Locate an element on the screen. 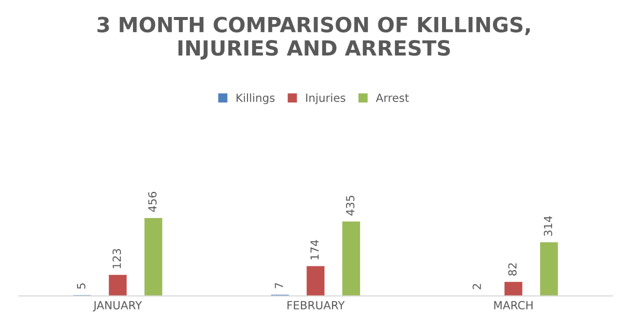 This screenshot has height=327, width=628. x-tick-label: FEBRUARY is located at coordinates (316, 305).